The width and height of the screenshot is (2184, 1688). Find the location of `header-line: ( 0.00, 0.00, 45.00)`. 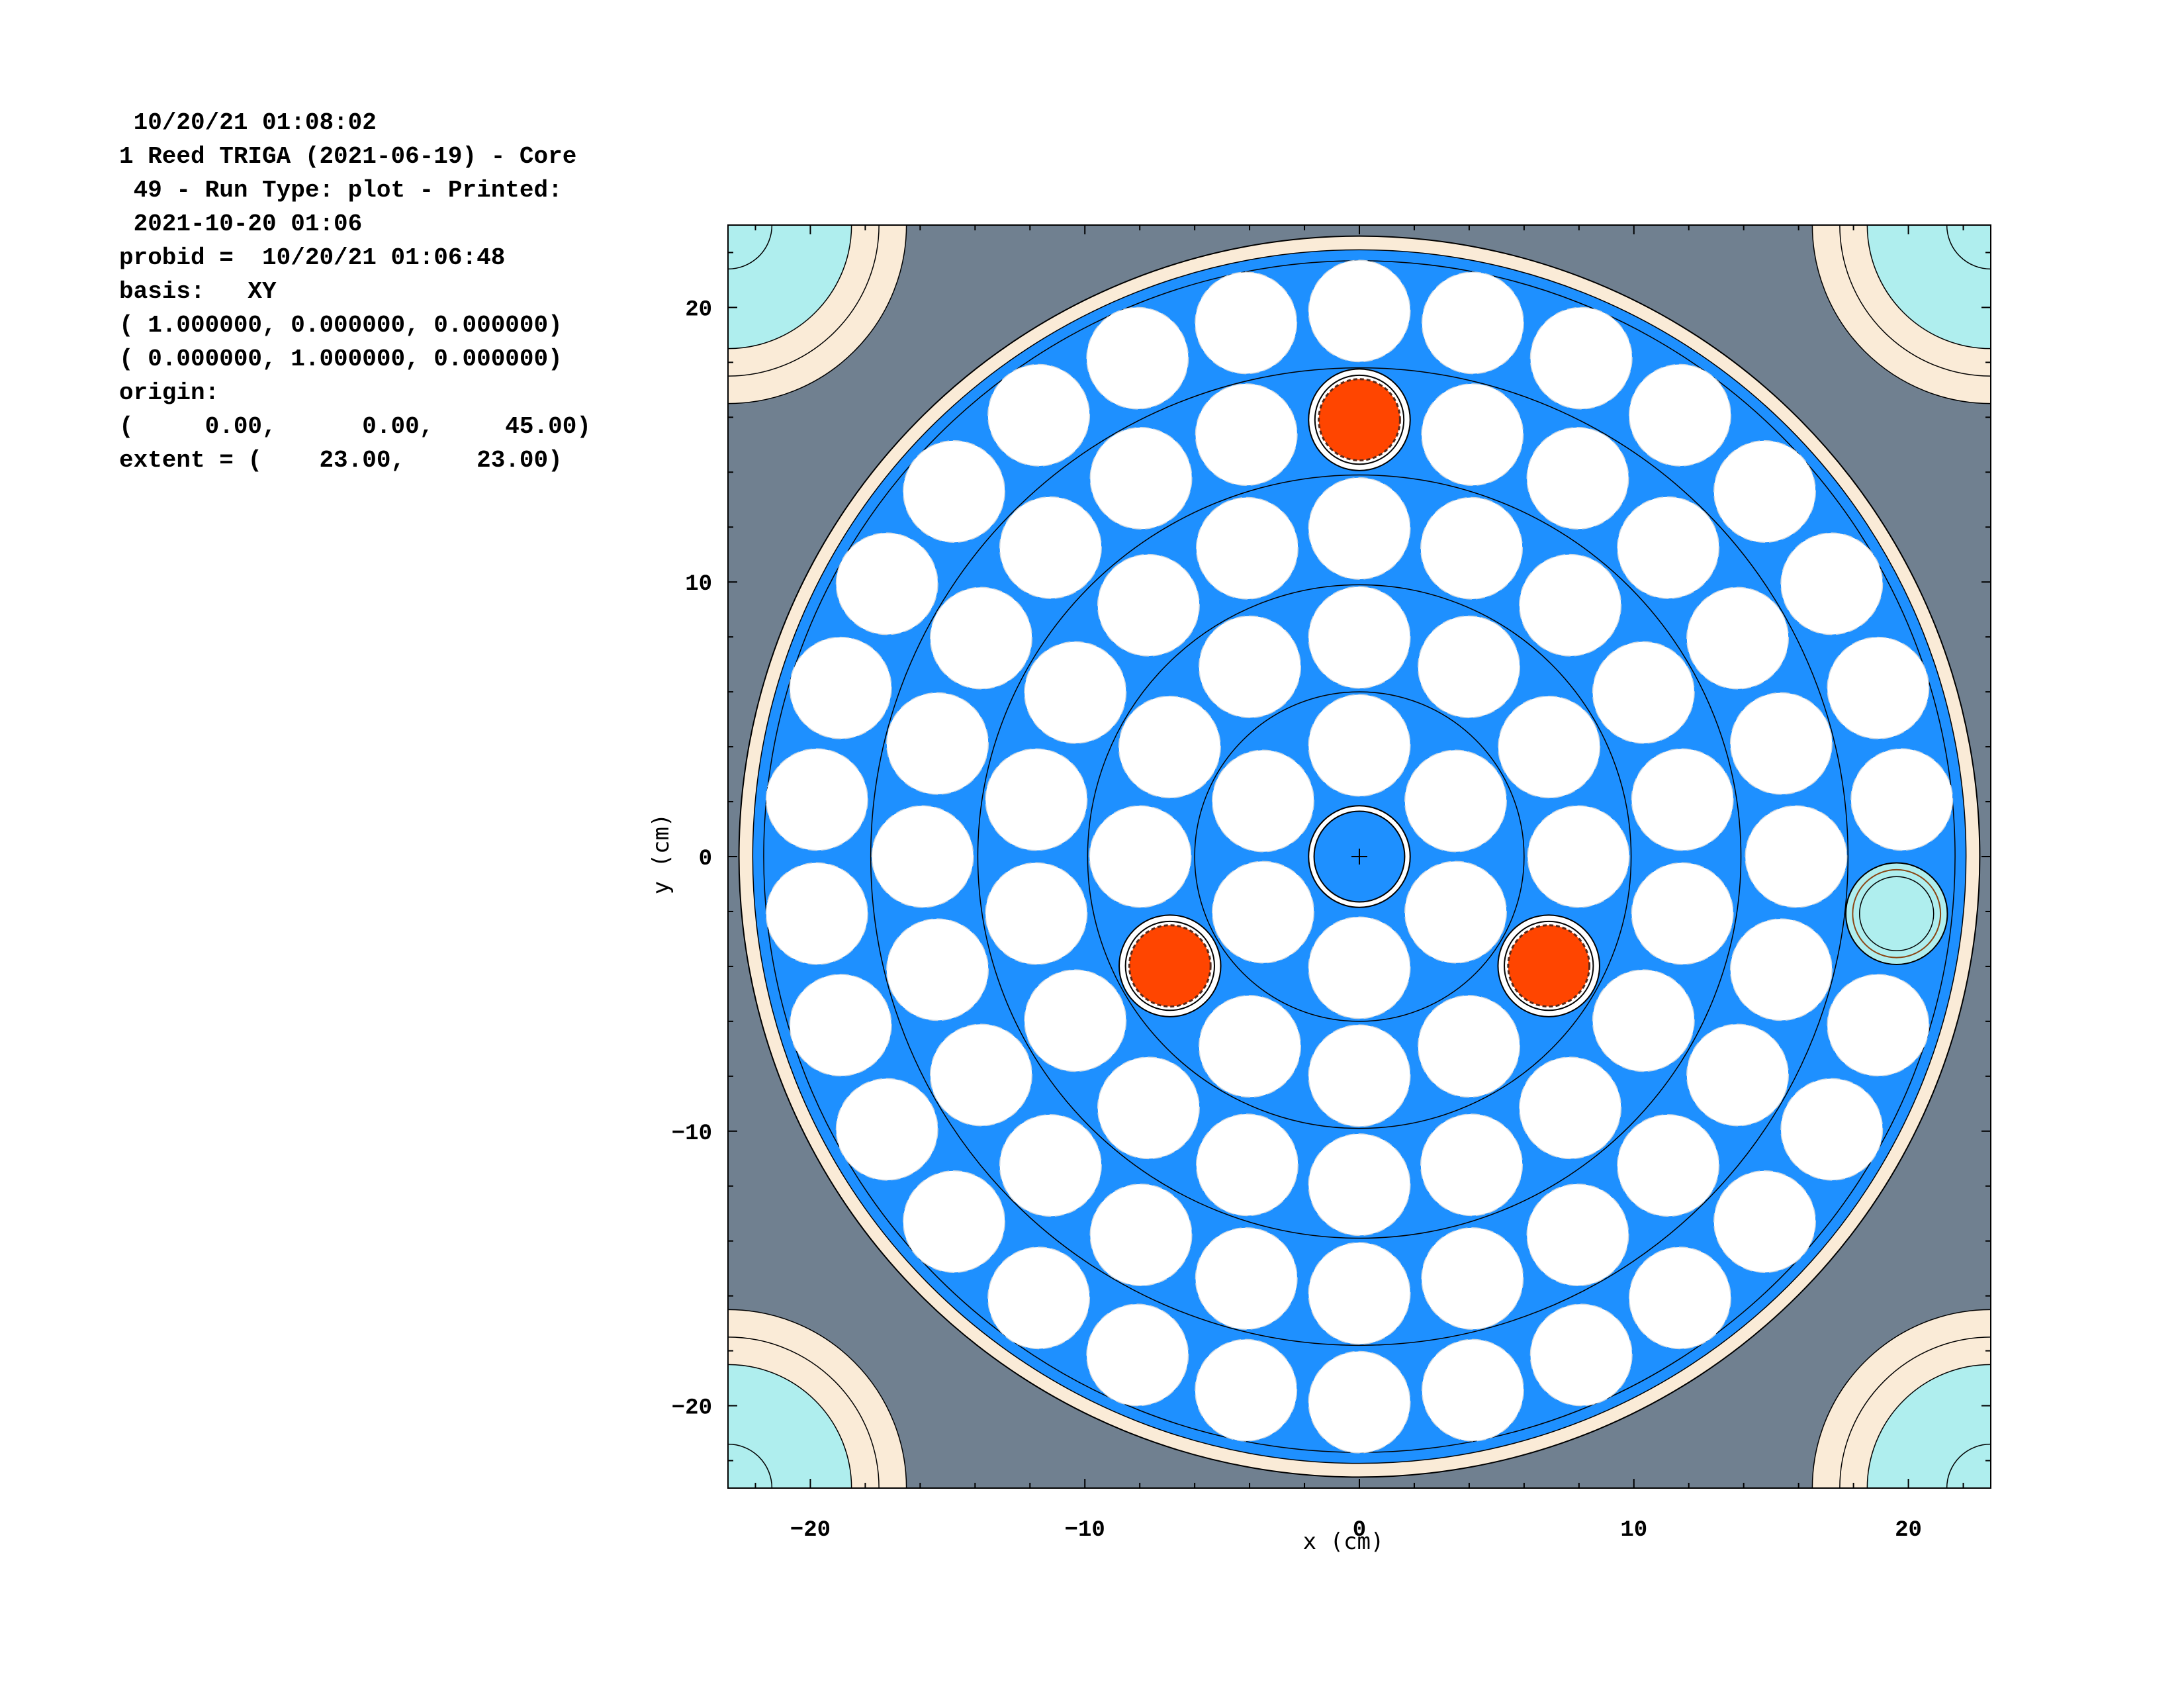

header-line: ( 0.00, 0.00, 45.00) is located at coordinates (355, 426).